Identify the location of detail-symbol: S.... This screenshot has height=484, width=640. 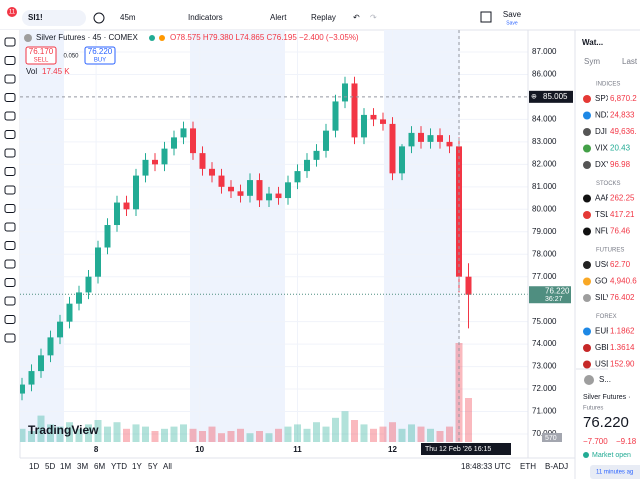
(605, 379).